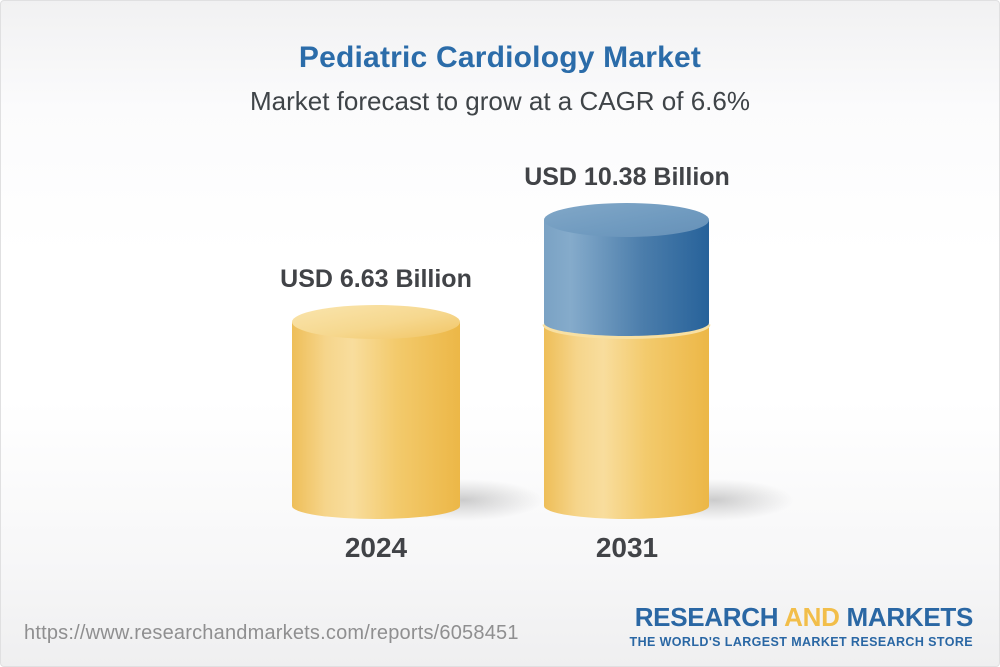 The width and height of the screenshot is (1000, 667). Describe the element at coordinates (376, 547) in the screenshot. I see `category-label-2024: 2024` at that location.